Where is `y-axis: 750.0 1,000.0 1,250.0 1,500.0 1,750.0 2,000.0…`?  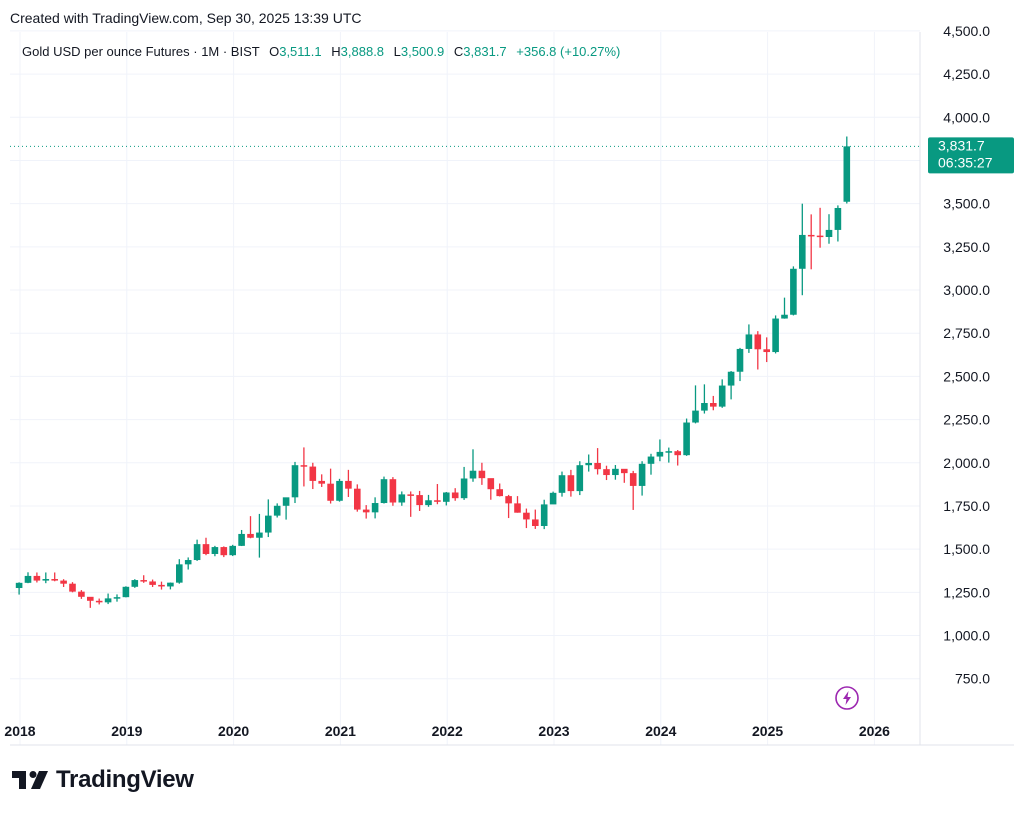 y-axis: 750.0 1,000.0 1,250.0 1,500.0 1,750.0 2,000.0… is located at coordinates (966, 355).